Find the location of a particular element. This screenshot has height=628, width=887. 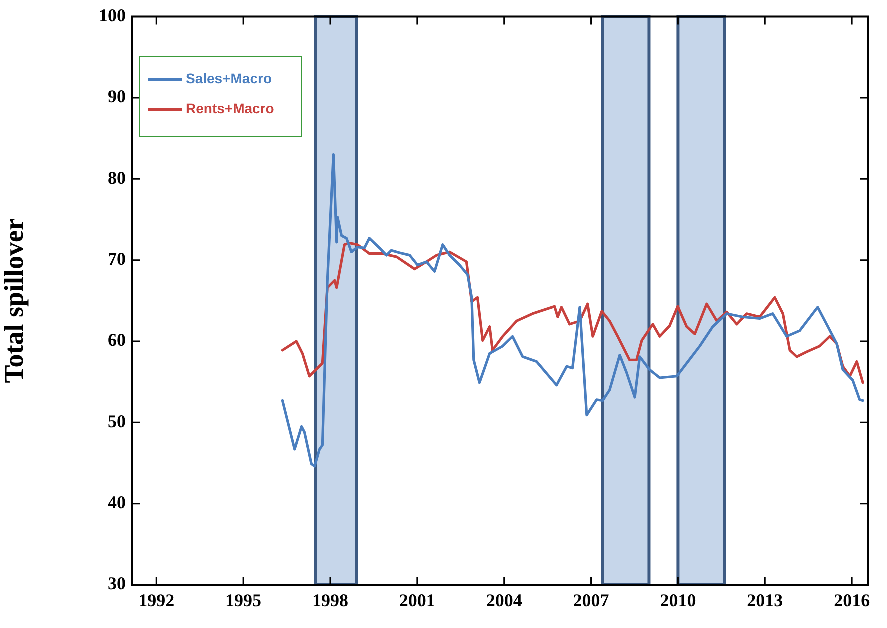

x-tick-label: 2016 is located at coordinates (852, 600).